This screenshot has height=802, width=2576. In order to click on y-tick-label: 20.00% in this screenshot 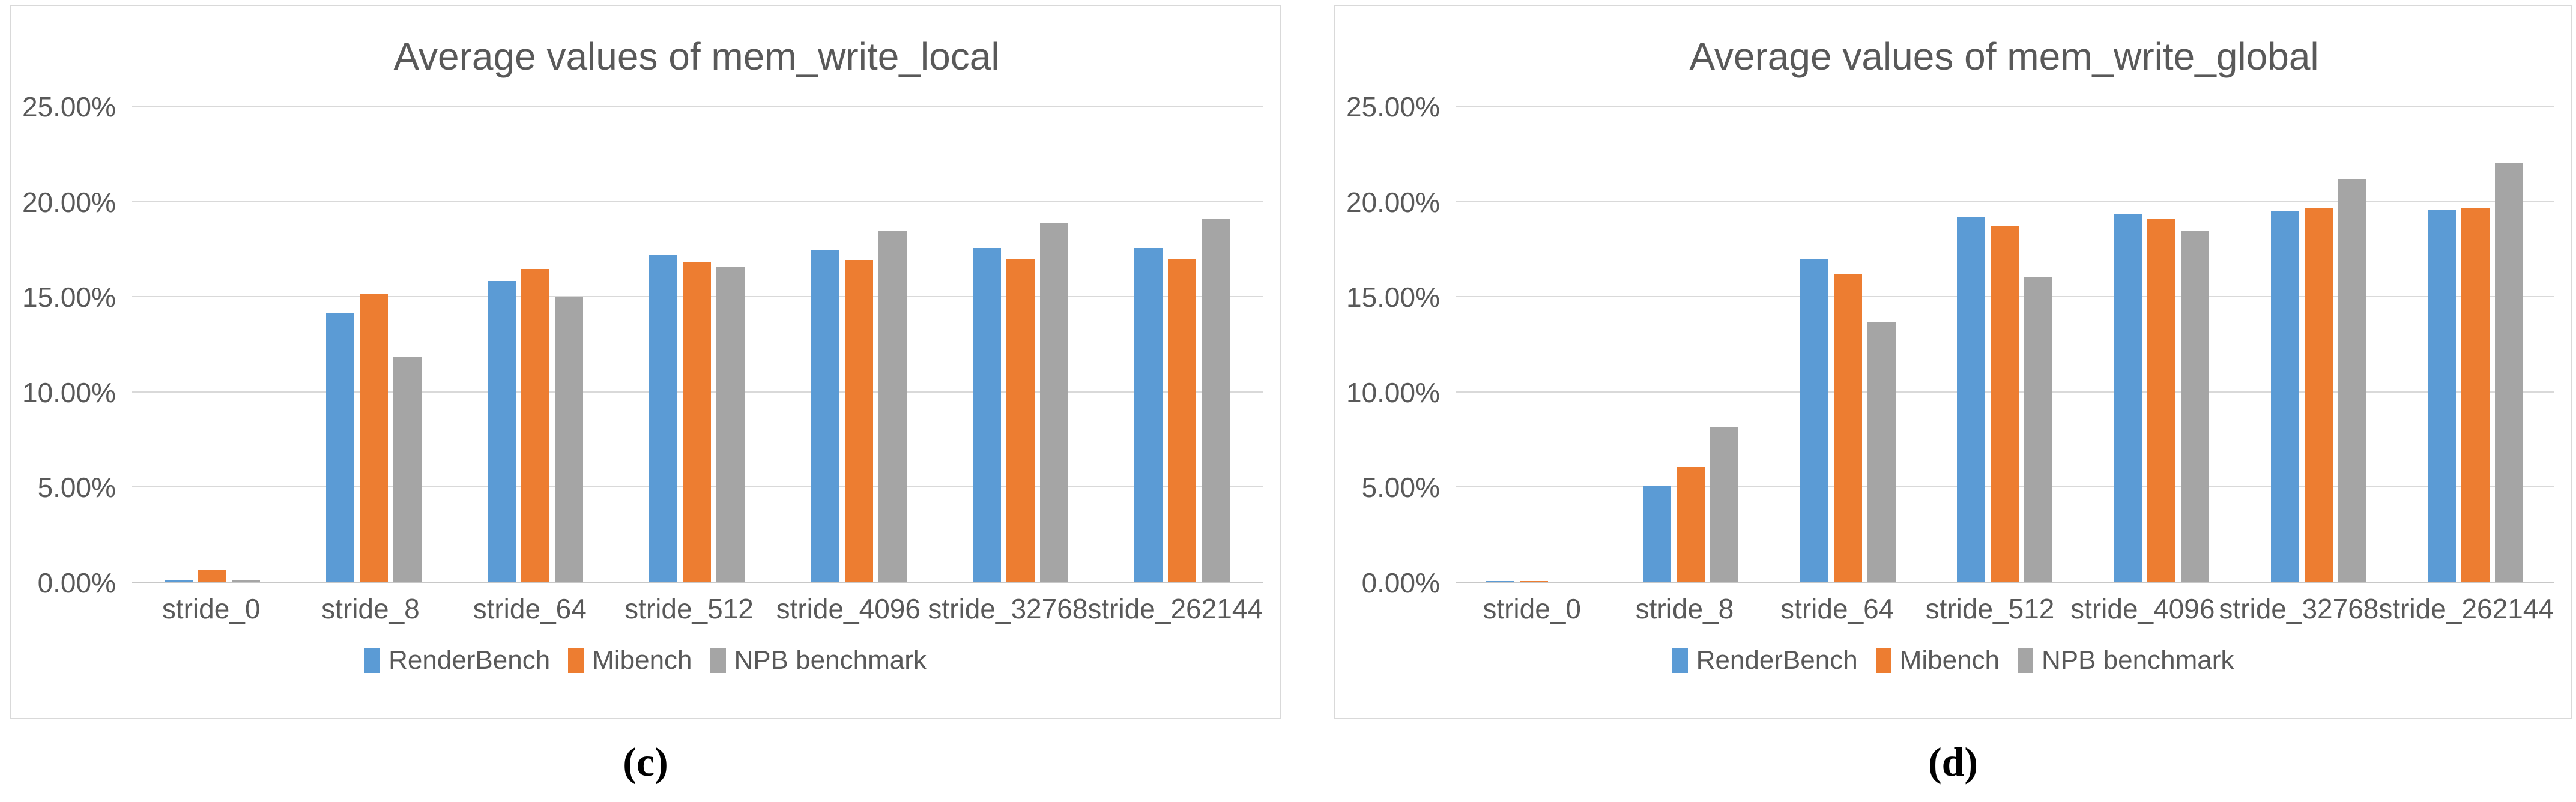, I will do `click(69, 202)`.